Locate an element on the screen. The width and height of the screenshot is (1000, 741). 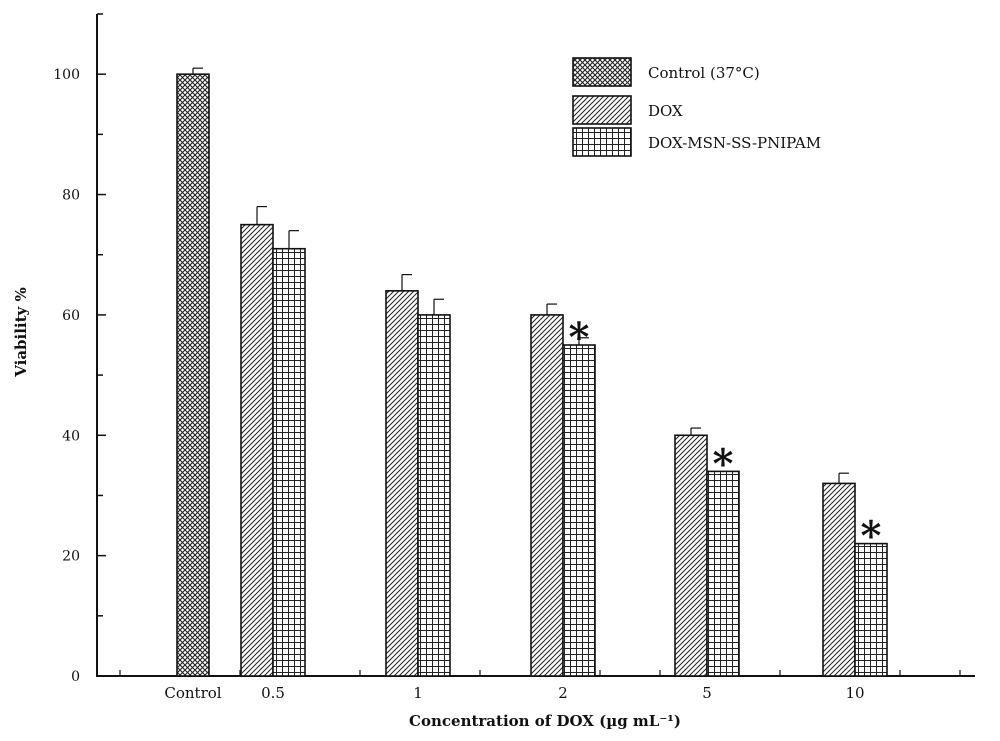
y-tick-label: 20 is located at coordinates (71, 557).